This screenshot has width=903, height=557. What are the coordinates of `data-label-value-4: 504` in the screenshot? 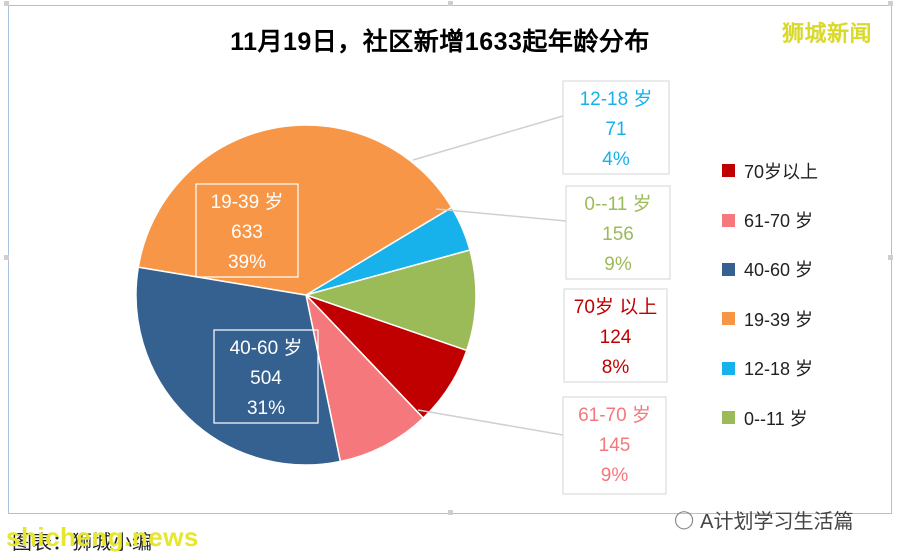 It's located at (266, 378).